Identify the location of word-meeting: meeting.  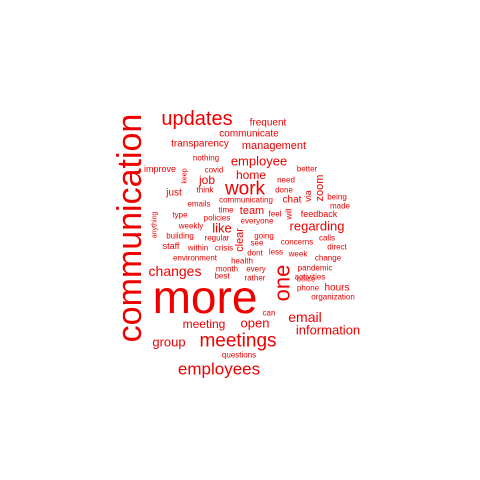
(204, 324).